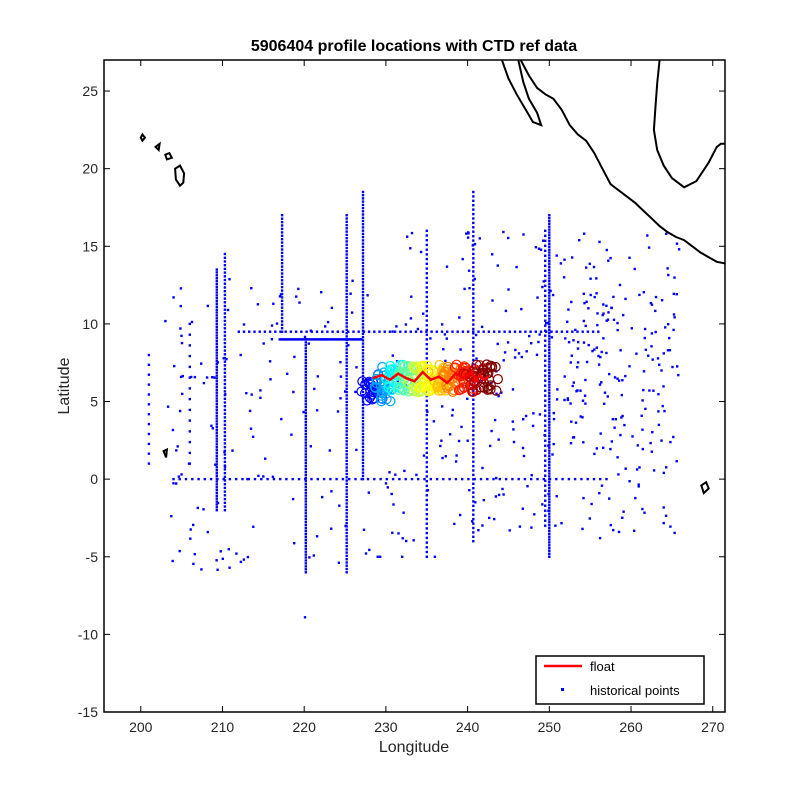  What do you see at coordinates (223, 727) in the screenshot?
I see `x-tick-label: 210` at bounding box center [223, 727].